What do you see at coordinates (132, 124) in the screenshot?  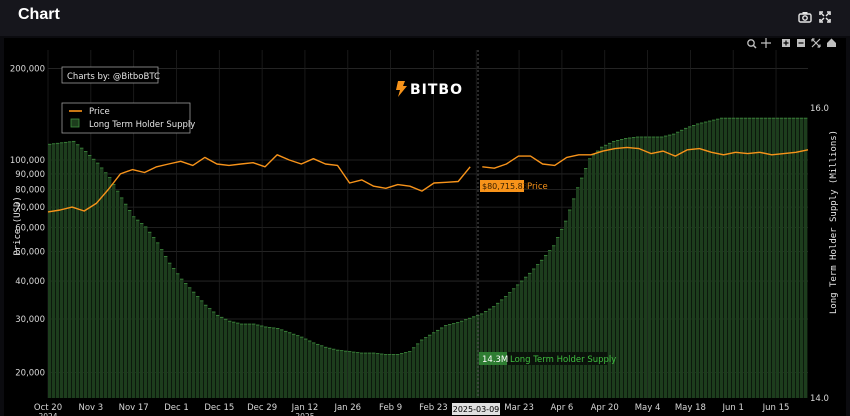 I see `legend-item-supply: Long Term Holder Supply` at bounding box center [132, 124].